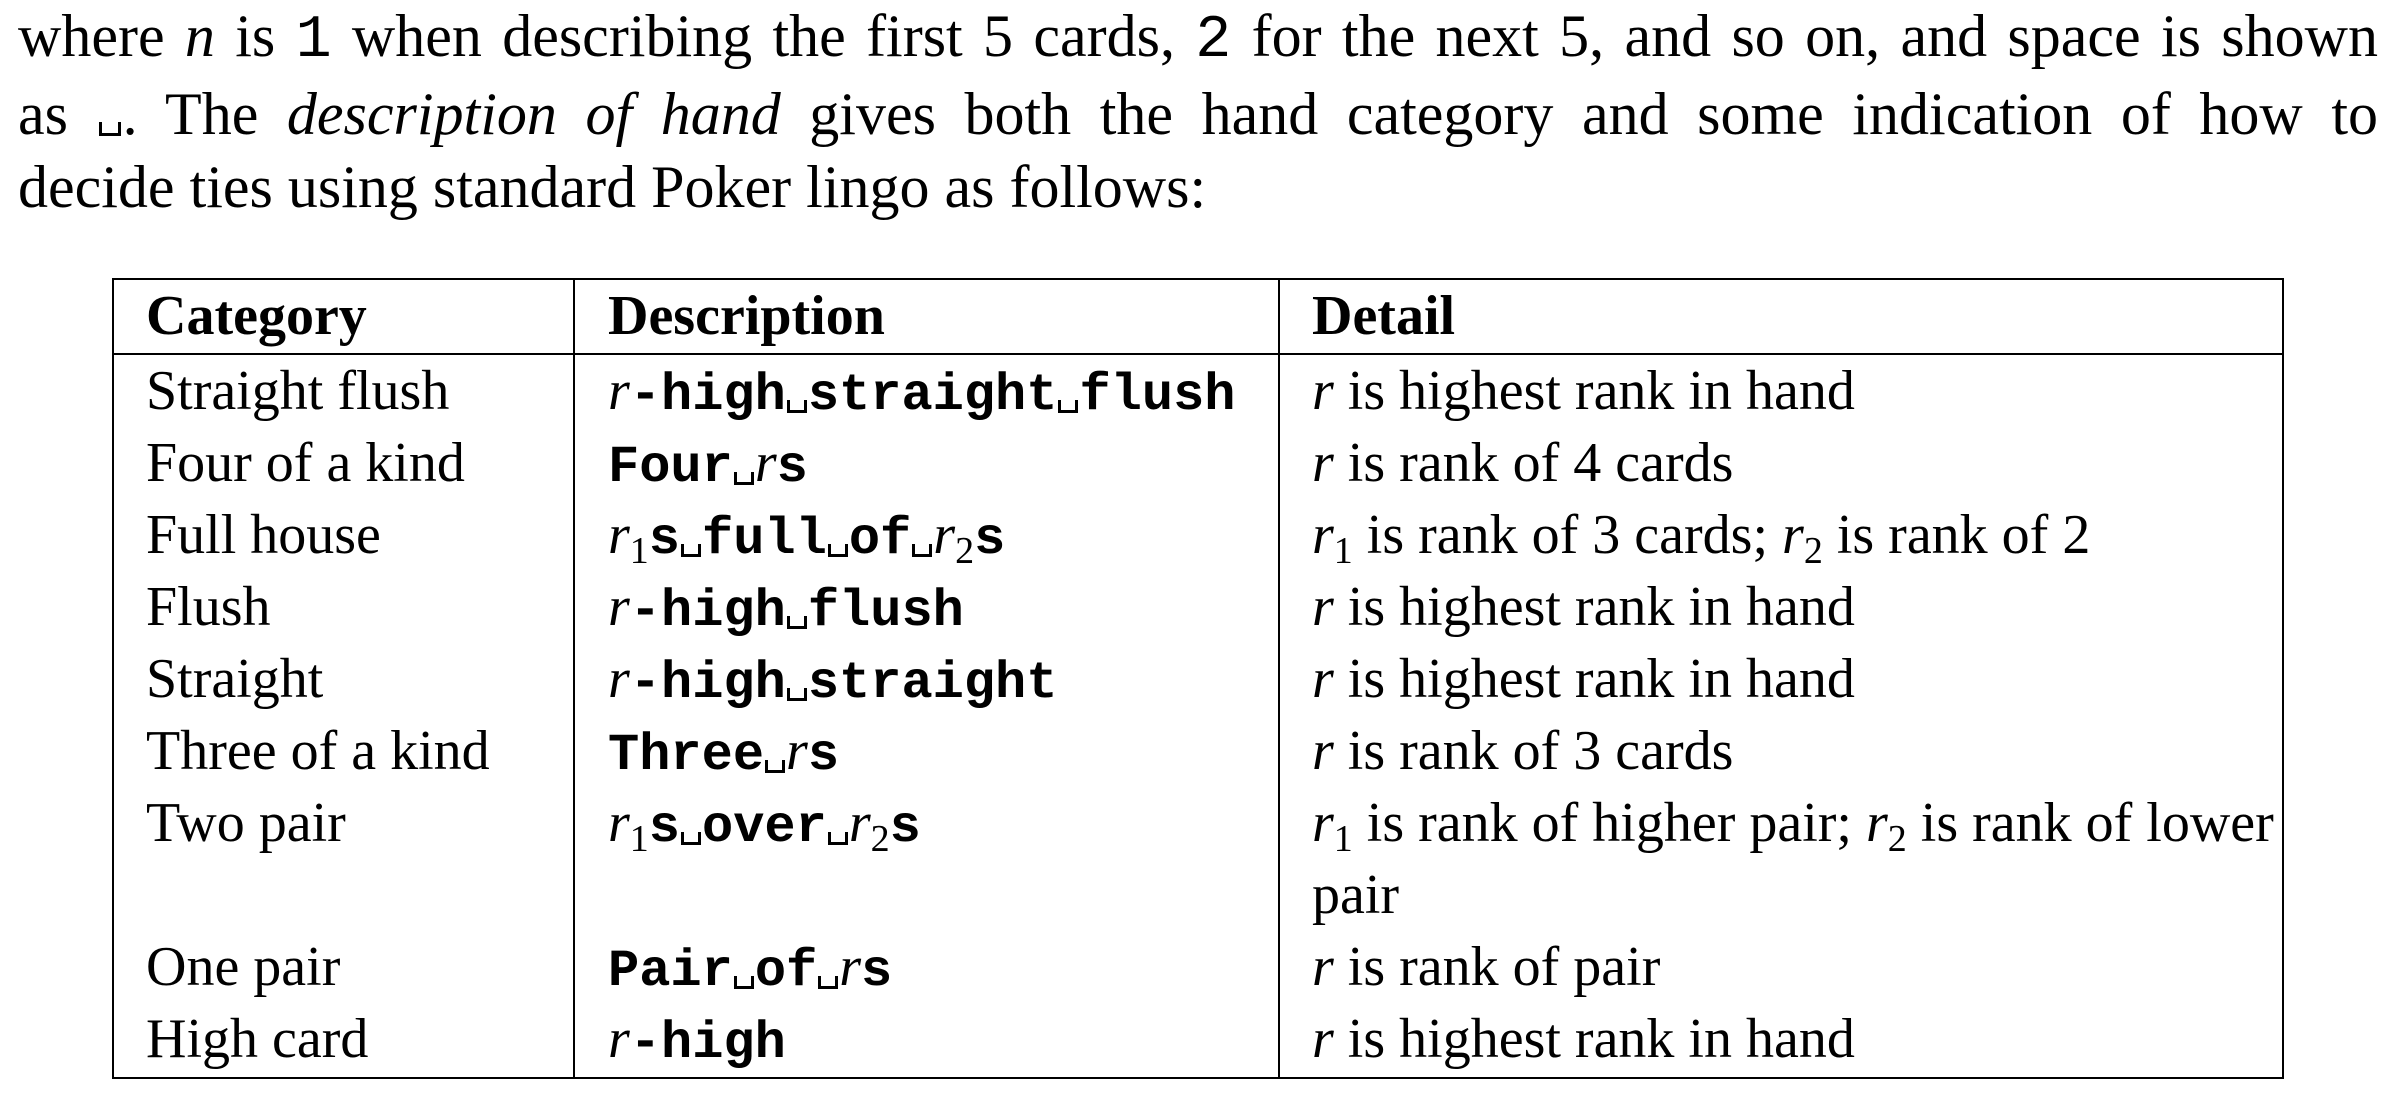  Describe the element at coordinates (1956, 535) in the screenshot. I see `detail-text: is rank of 2` at that location.